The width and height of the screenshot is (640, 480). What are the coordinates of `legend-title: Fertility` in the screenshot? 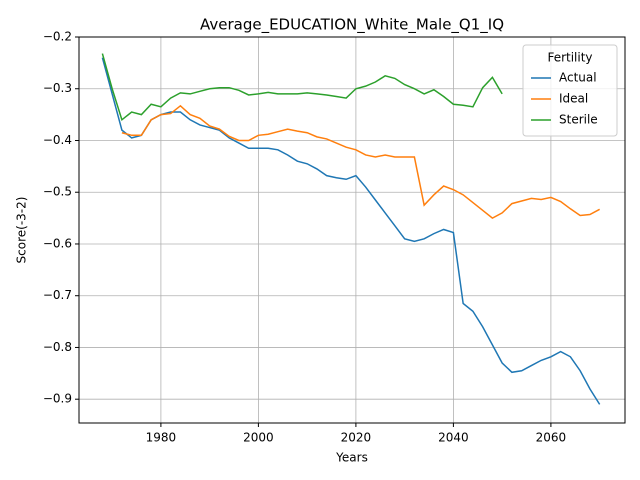 It's located at (569, 58).